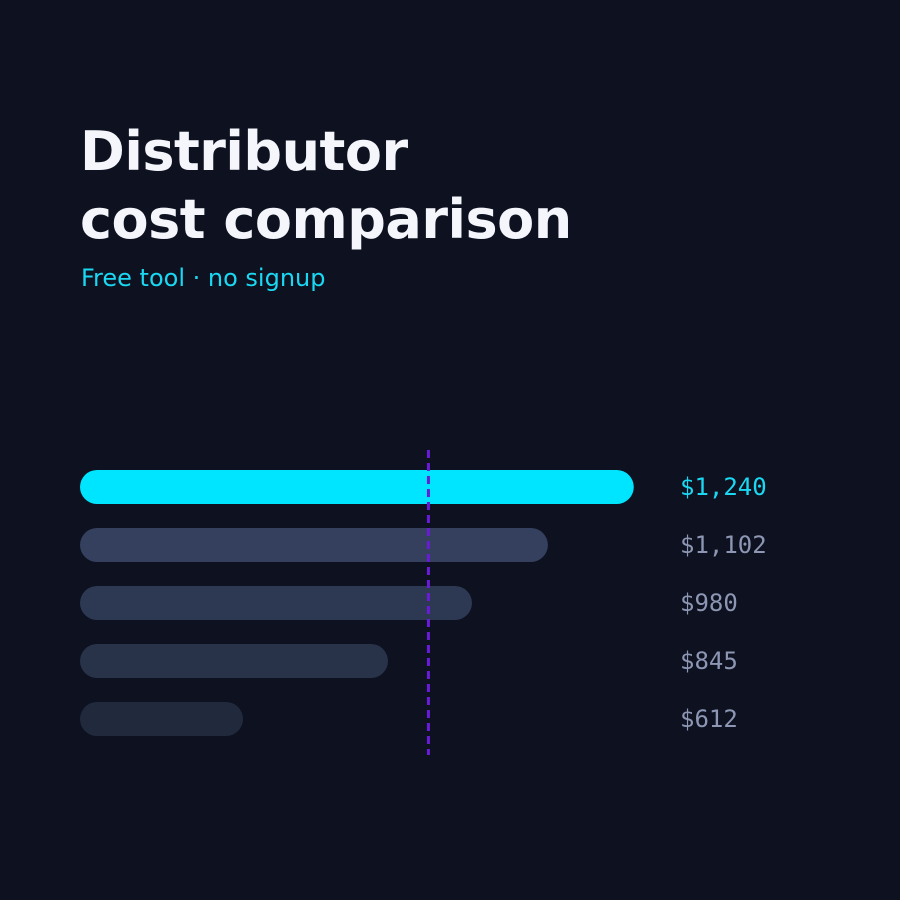 Image resolution: width=900 pixels, height=900 pixels. Describe the element at coordinates (709, 603) in the screenshot. I see `value-label: $980` at that location.